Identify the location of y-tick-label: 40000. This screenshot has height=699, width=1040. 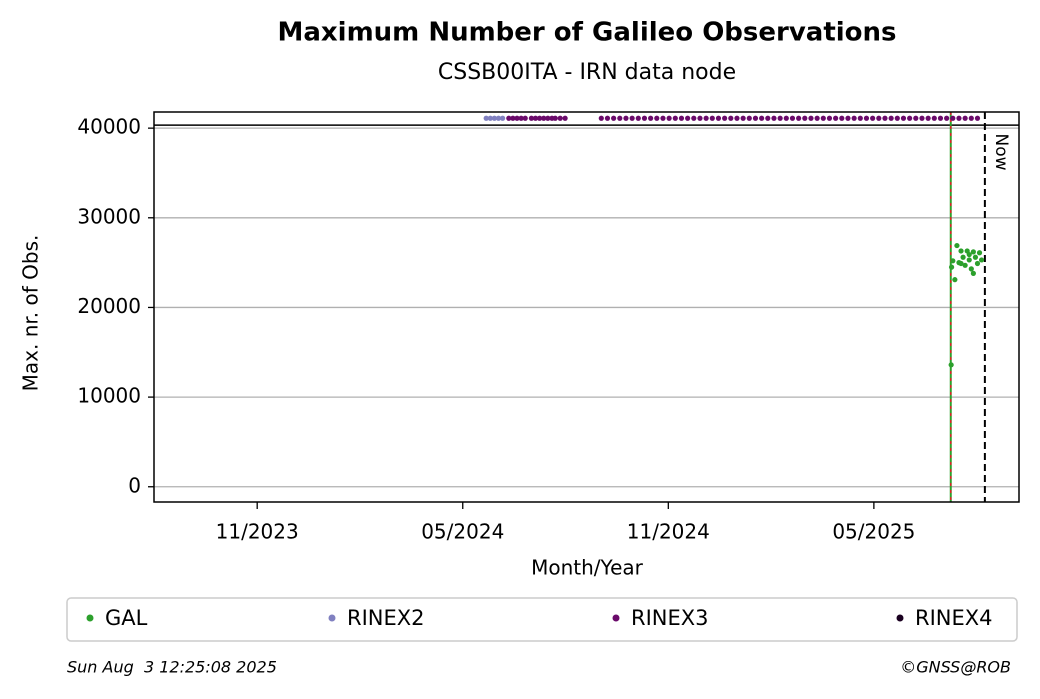
(109, 127).